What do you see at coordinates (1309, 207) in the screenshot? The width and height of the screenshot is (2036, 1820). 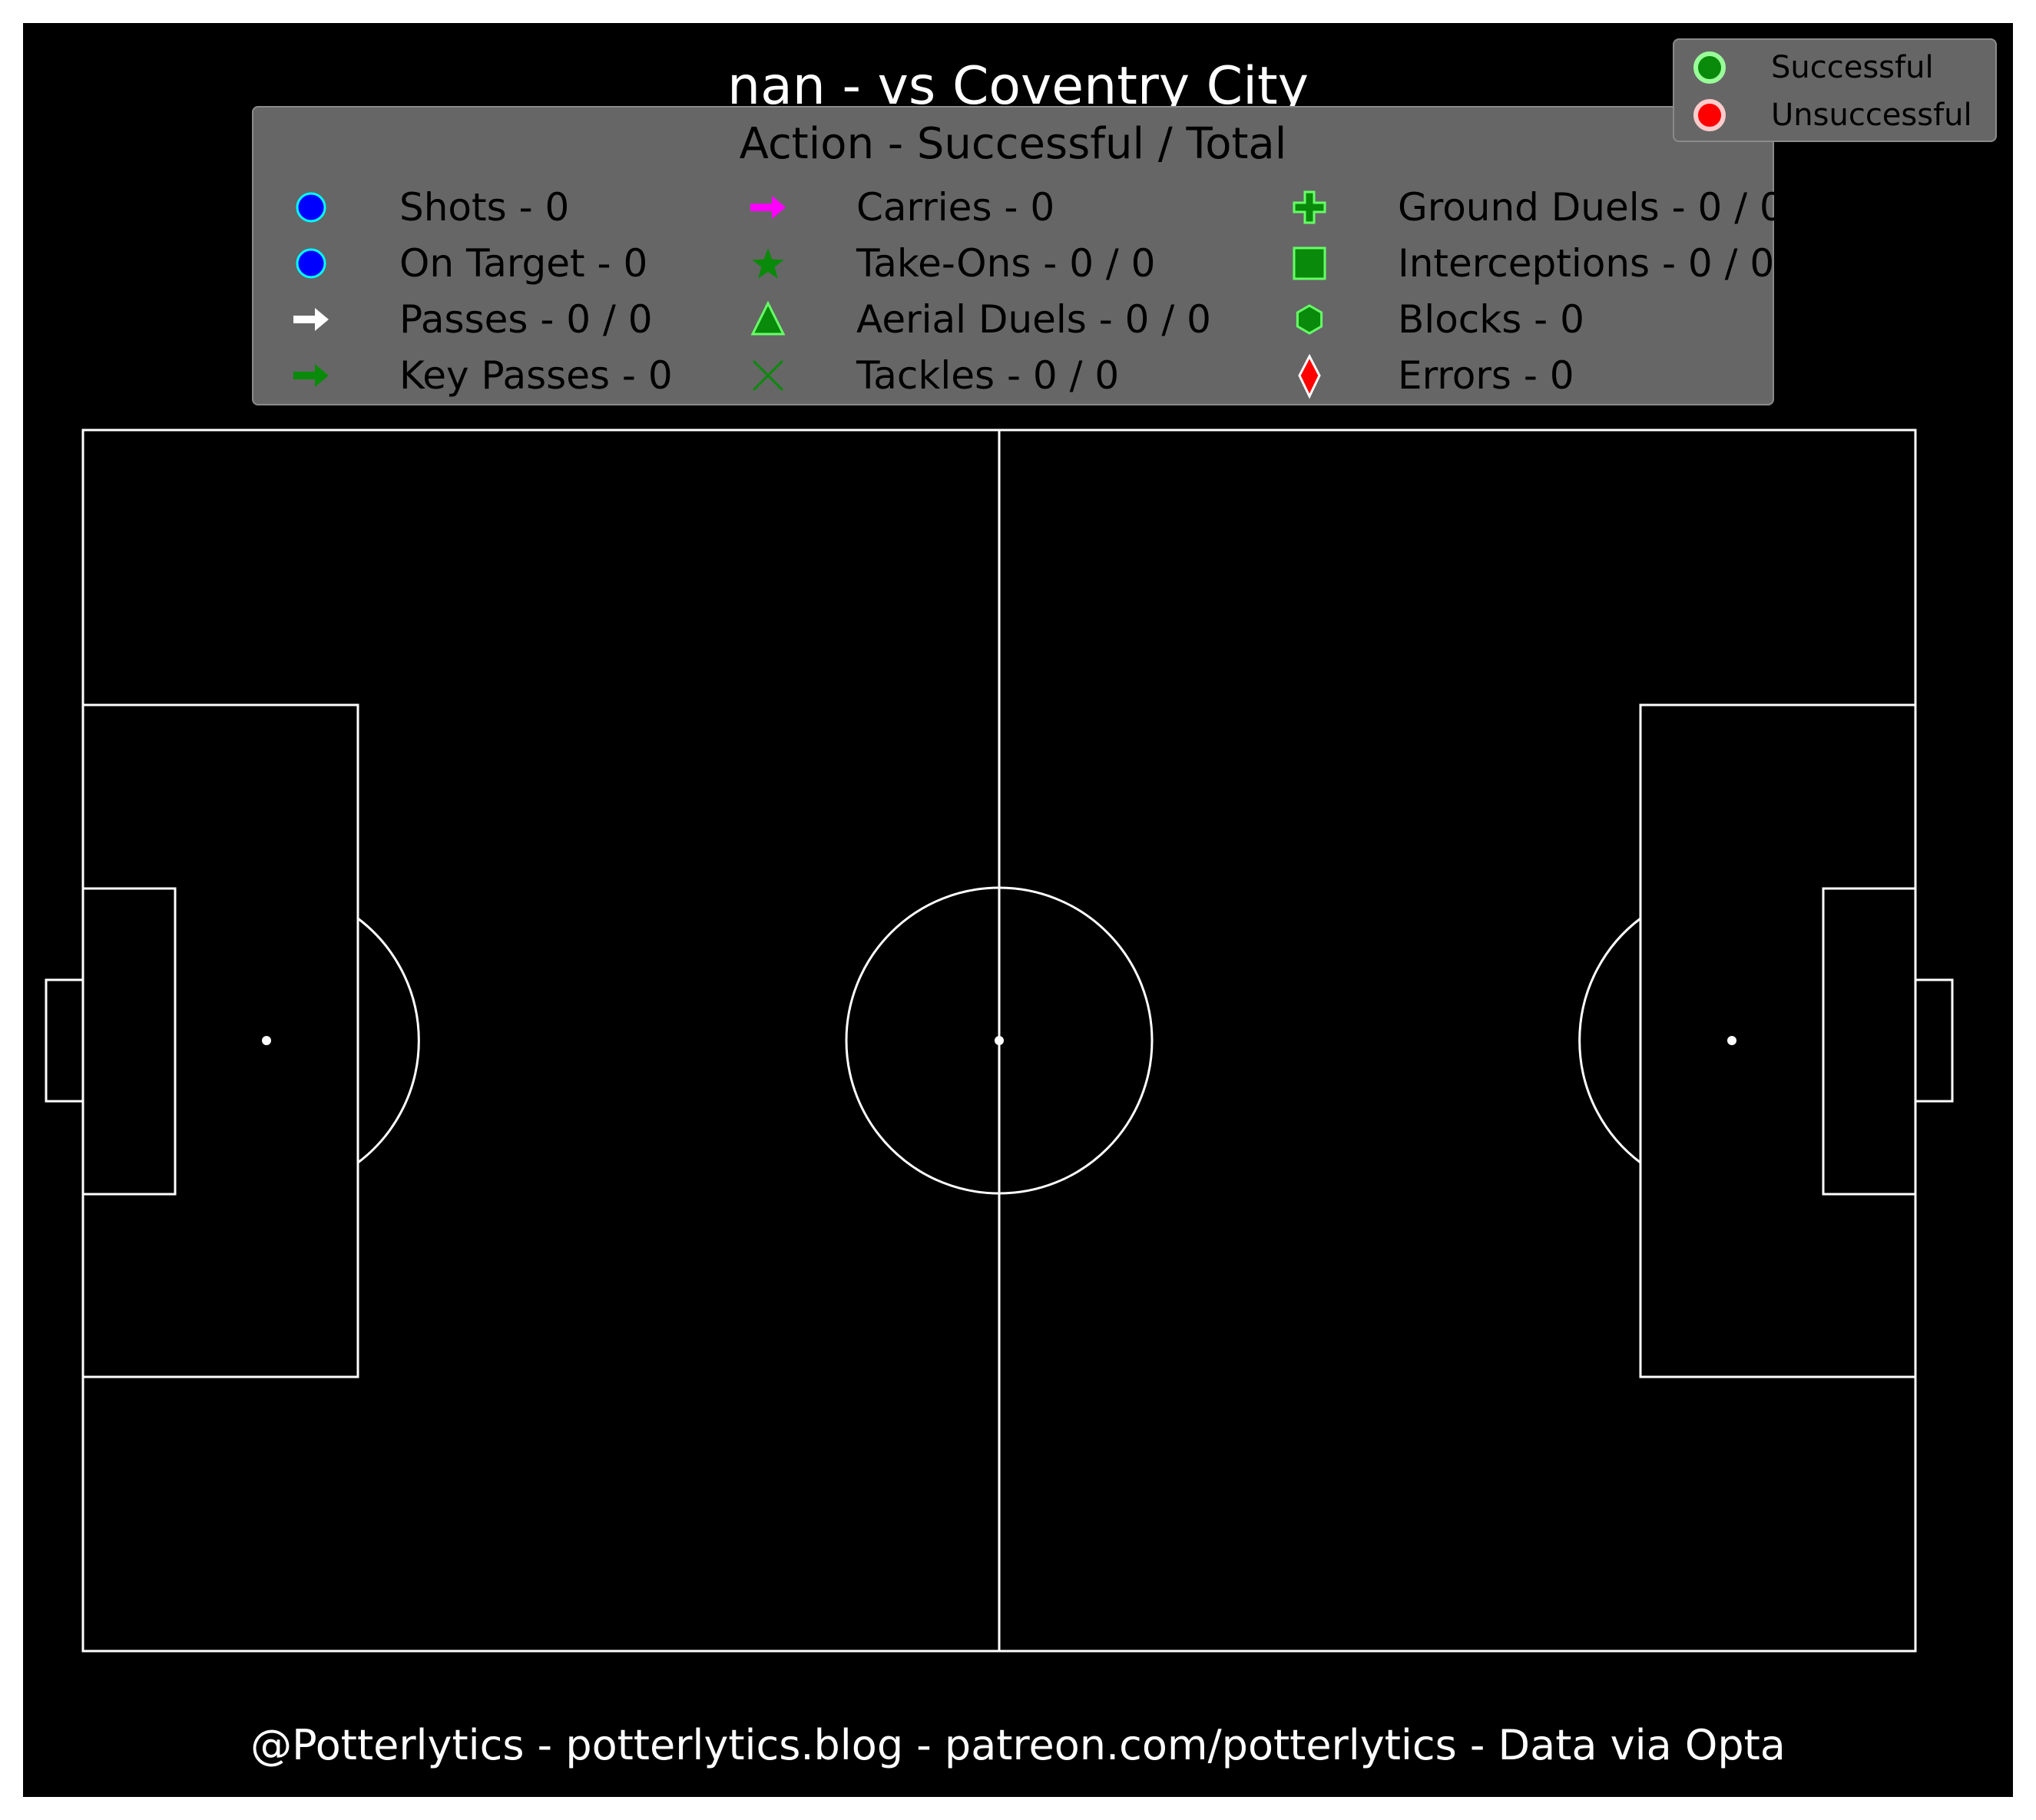 I see `plus-icon` at bounding box center [1309, 207].